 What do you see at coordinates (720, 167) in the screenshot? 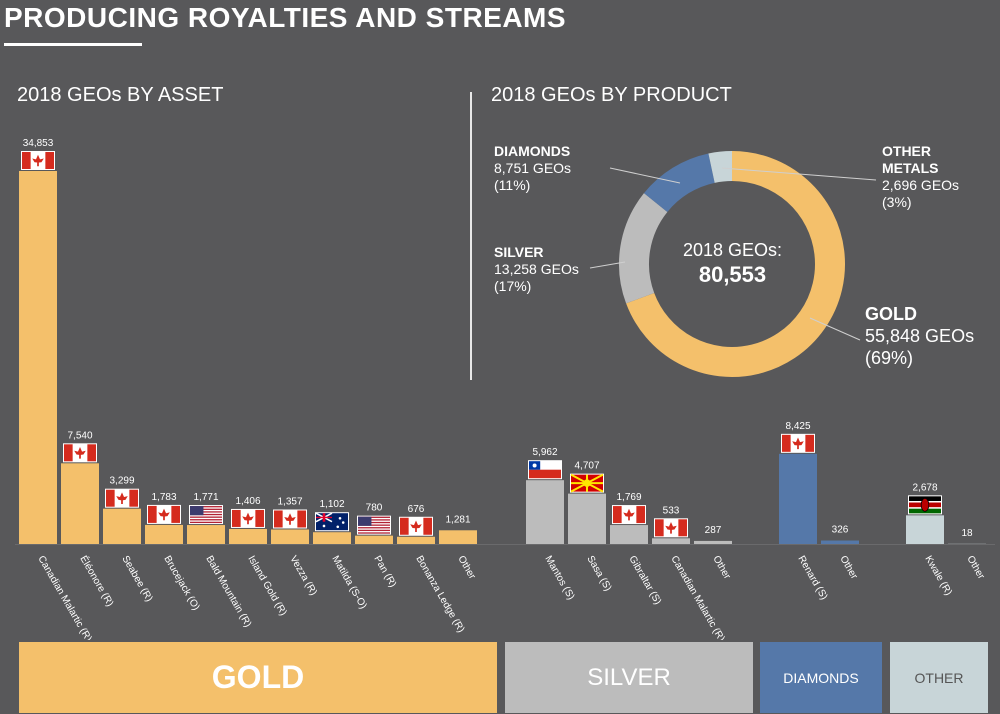
I see `donut-slice-other-metals` at bounding box center [720, 167].